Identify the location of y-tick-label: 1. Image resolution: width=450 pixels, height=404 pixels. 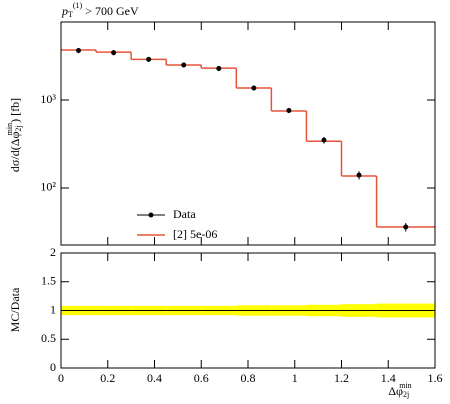
(53, 309).